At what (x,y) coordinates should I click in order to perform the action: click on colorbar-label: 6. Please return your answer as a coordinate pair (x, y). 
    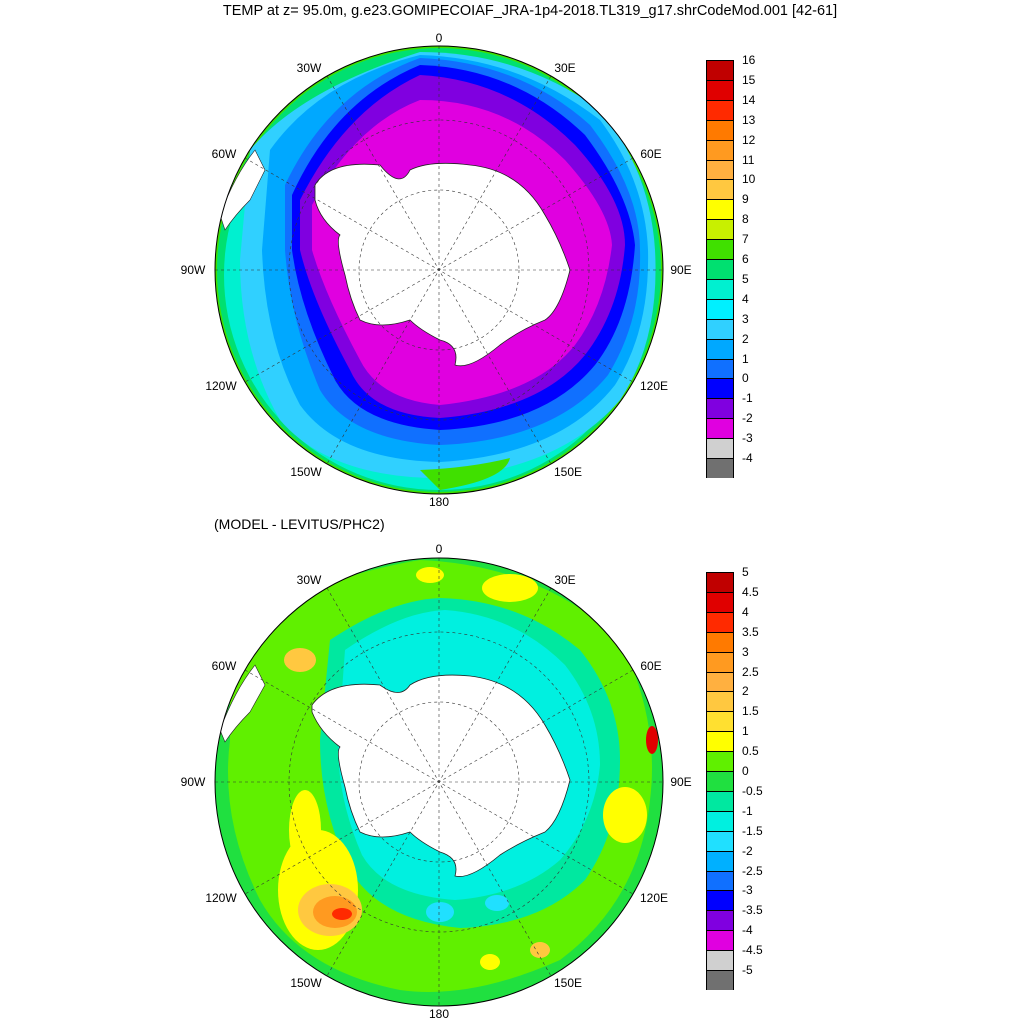
    Looking at the image, I should click on (745, 259).